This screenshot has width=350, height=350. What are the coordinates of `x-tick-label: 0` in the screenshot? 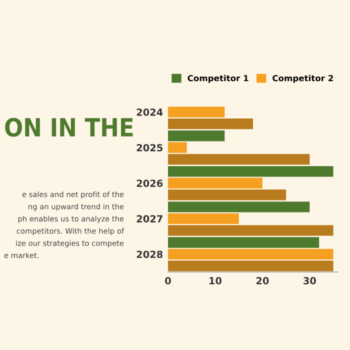 It's located at (168, 280).